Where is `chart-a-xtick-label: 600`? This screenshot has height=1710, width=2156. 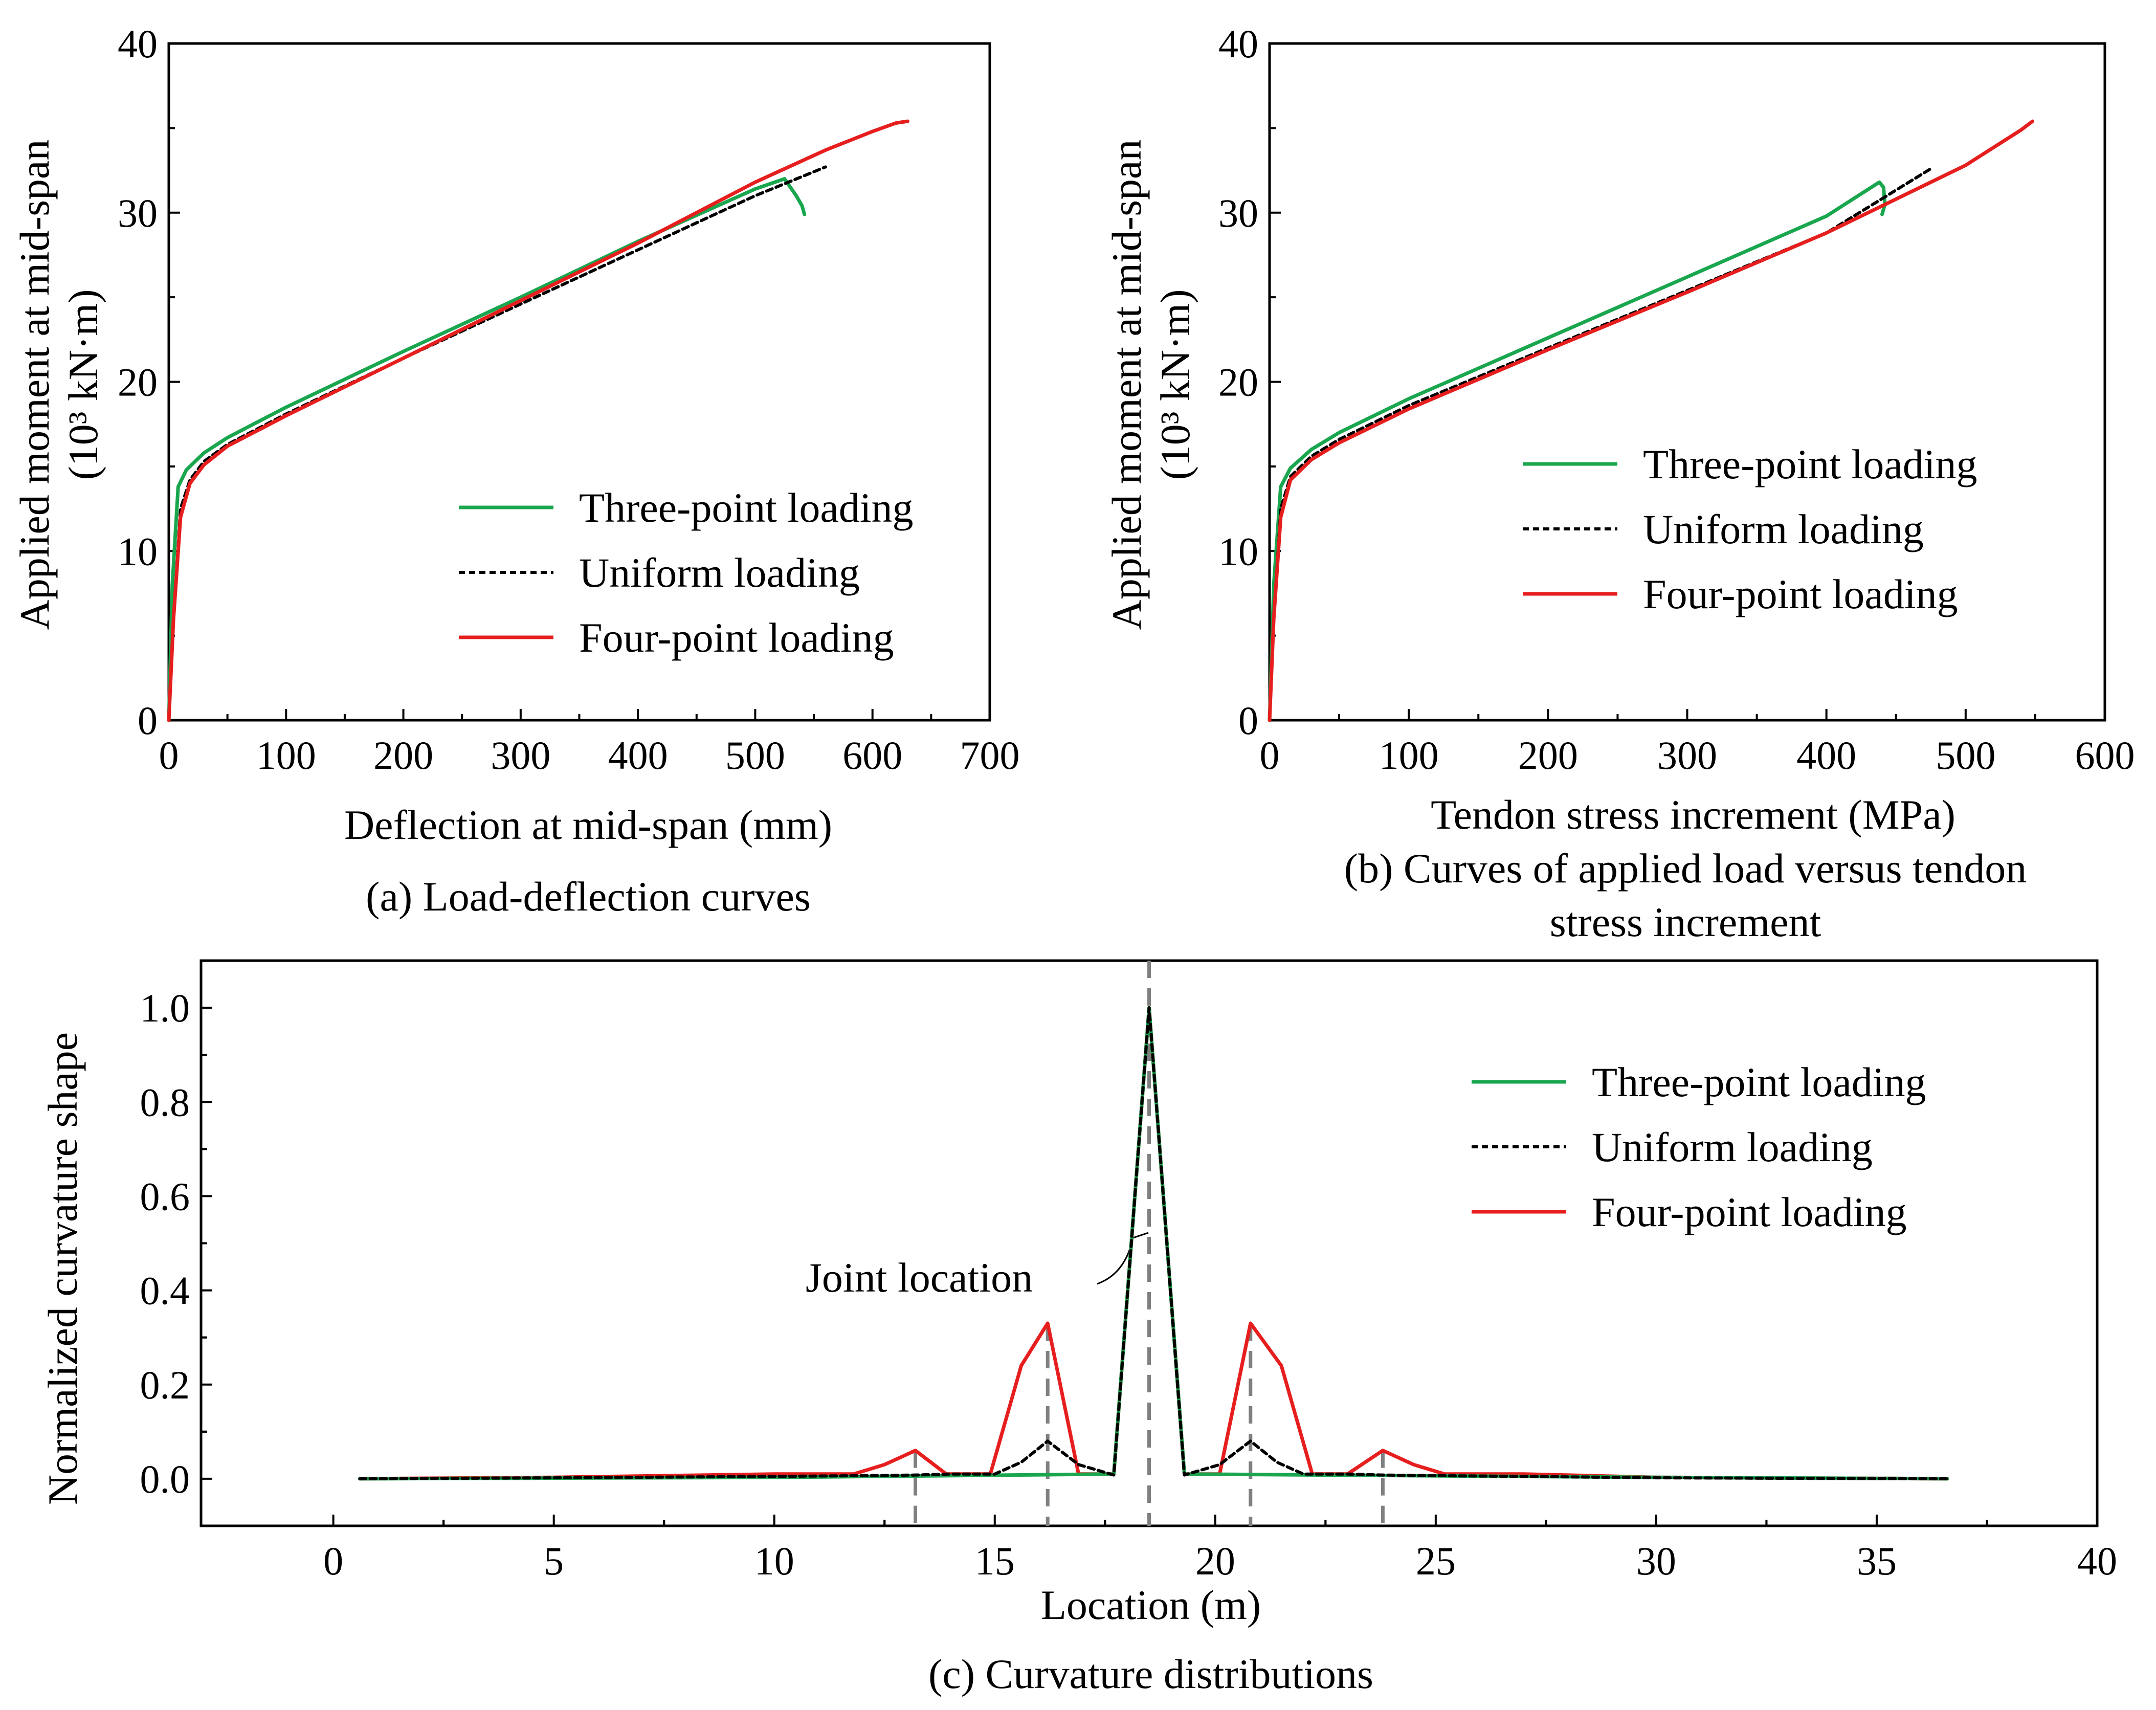 chart-a-xtick-label: 600 is located at coordinates (872, 755).